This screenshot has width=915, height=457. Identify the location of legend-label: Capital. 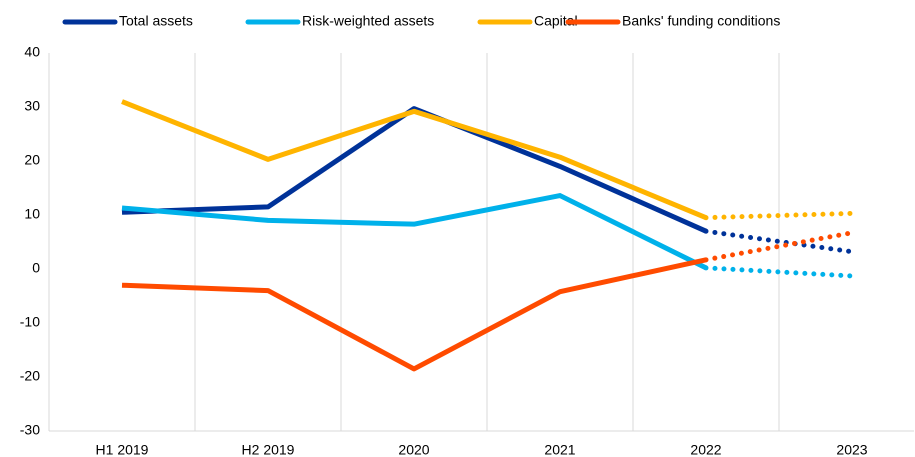
(556, 21).